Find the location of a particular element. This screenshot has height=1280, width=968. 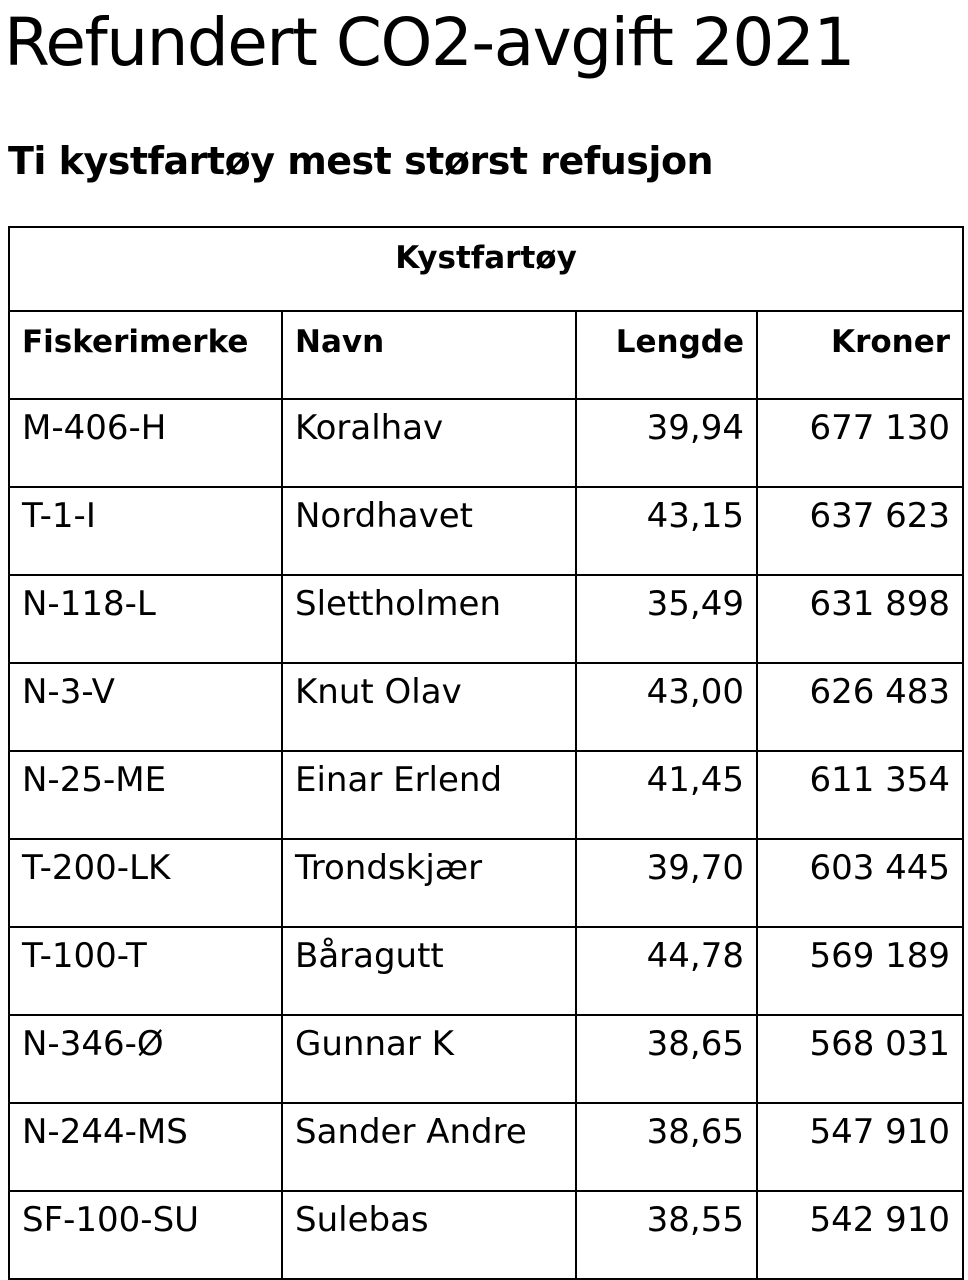

cell-navn: Gunnar K is located at coordinates (429, 1059).